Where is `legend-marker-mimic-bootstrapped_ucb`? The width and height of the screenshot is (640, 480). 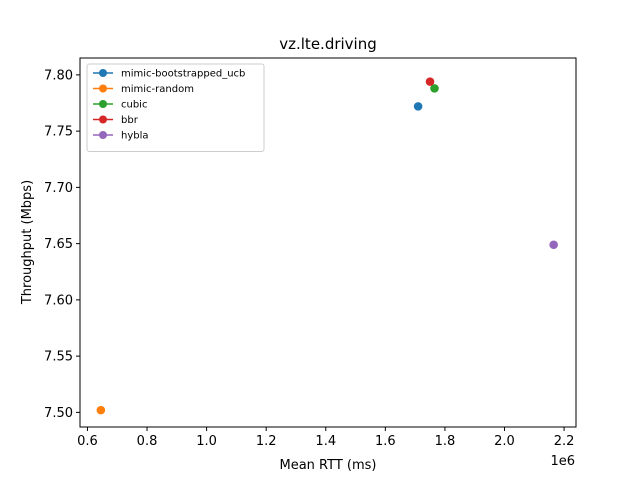 legend-marker-mimic-bootstrapped_ucb is located at coordinates (103, 73).